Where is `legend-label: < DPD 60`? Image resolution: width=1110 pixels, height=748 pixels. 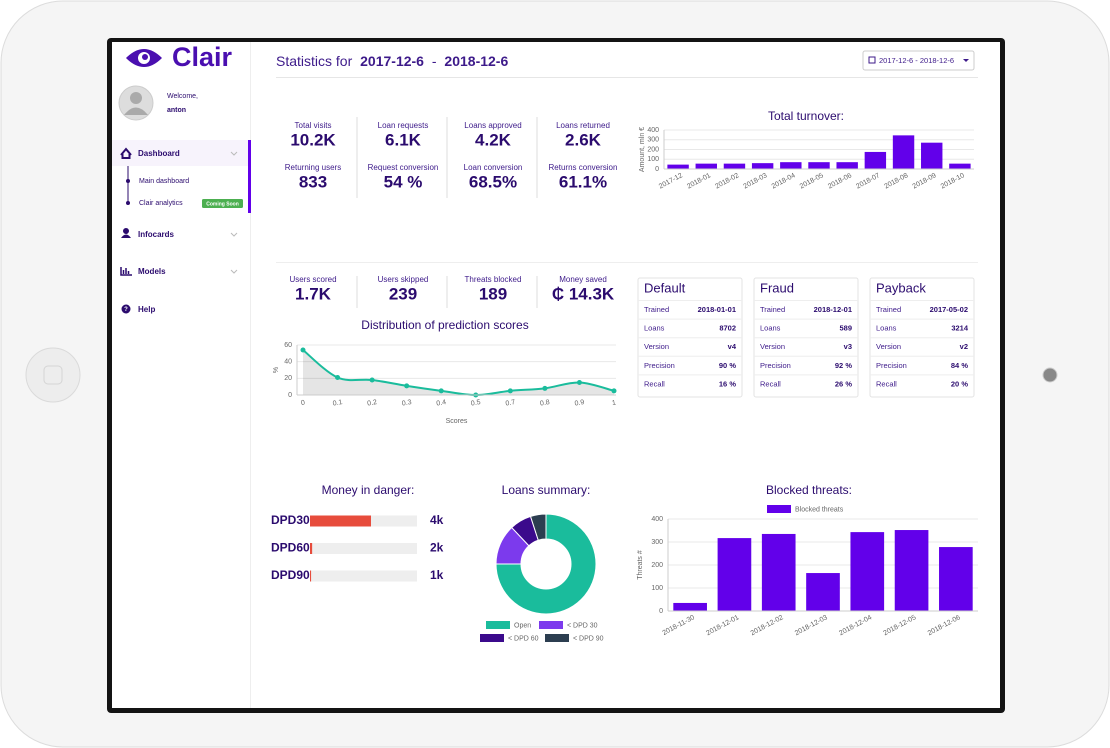 legend-label: < DPD 60 is located at coordinates (523, 638).